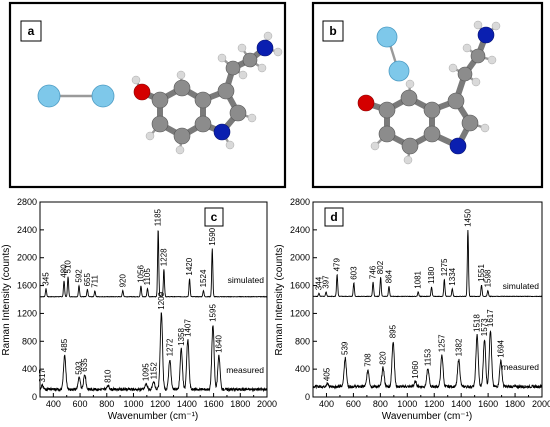 This screenshot has height=427, width=550. I want to click on peak-label: 810, so click(108, 376).